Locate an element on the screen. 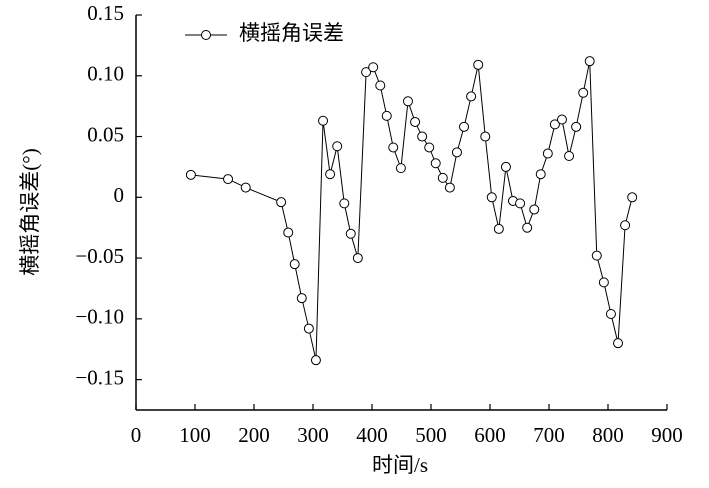 The height and width of the screenshot is (488, 709). x-tick-label: 700 is located at coordinates (549, 435).